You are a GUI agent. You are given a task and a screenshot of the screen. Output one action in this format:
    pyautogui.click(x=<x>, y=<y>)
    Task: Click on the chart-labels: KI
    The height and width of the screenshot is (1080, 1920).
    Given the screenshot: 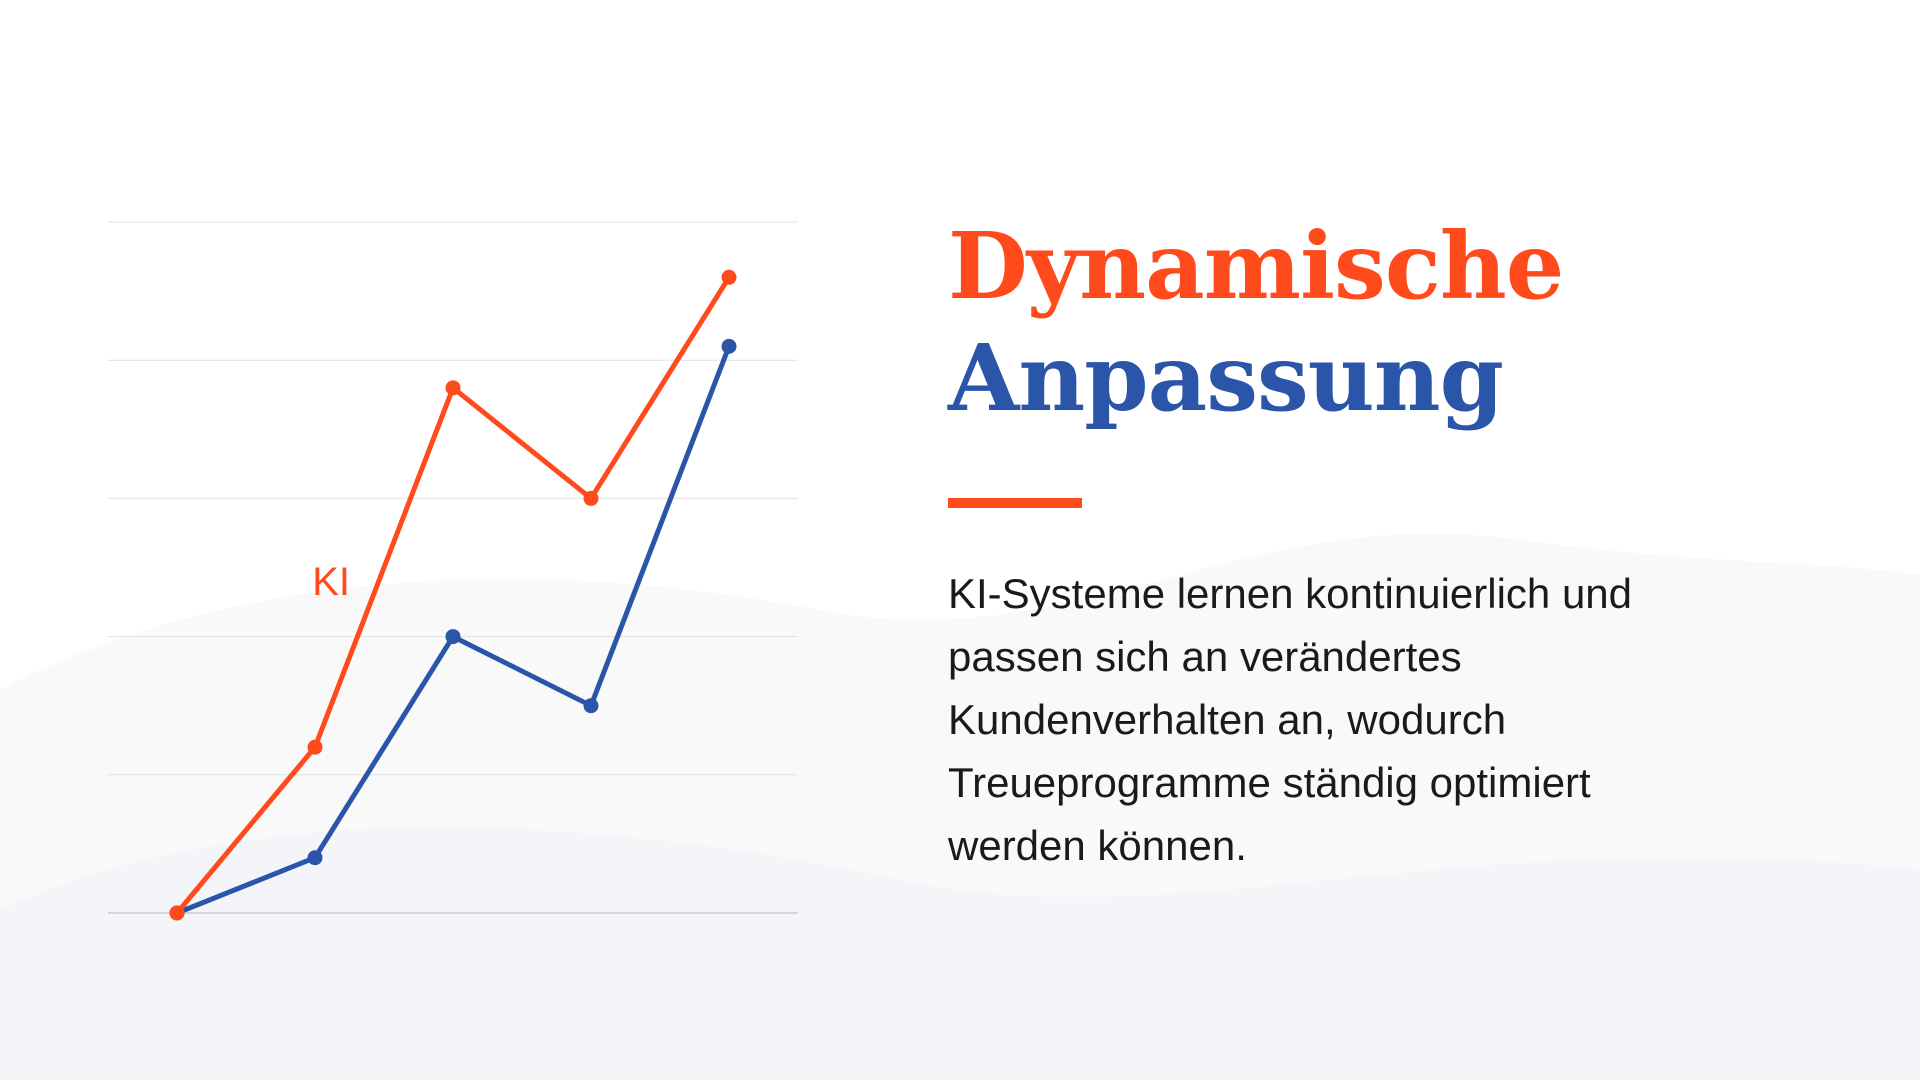 What is the action you would take?
    pyautogui.click(x=331, y=582)
    